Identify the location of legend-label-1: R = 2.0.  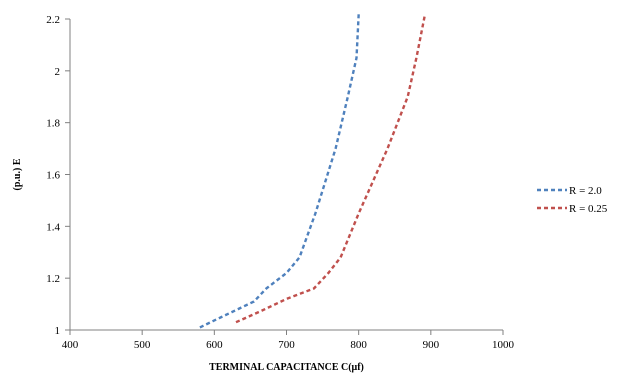
(585, 191).